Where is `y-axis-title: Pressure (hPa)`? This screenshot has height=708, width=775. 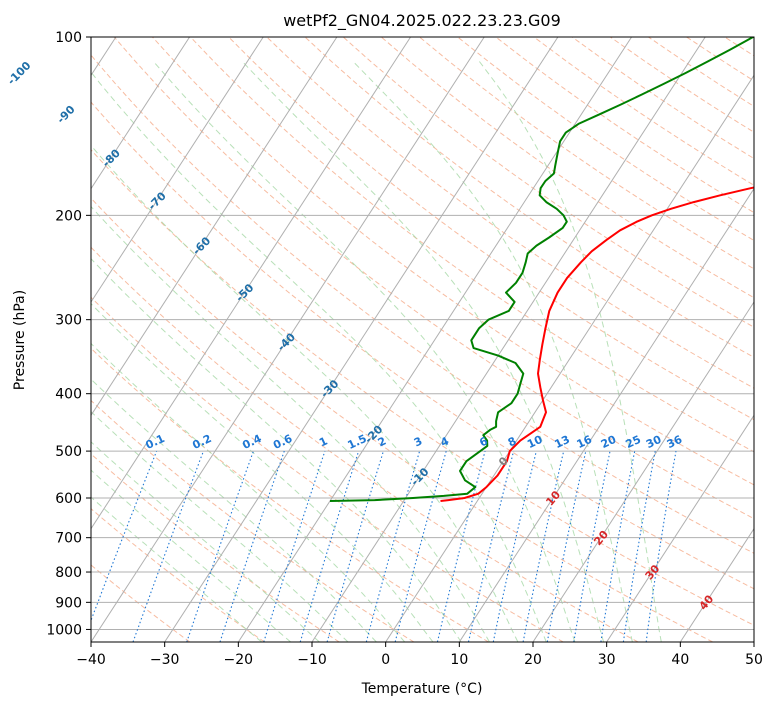 y-axis-title: Pressure (hPa) is located at coordinates (20, 340).